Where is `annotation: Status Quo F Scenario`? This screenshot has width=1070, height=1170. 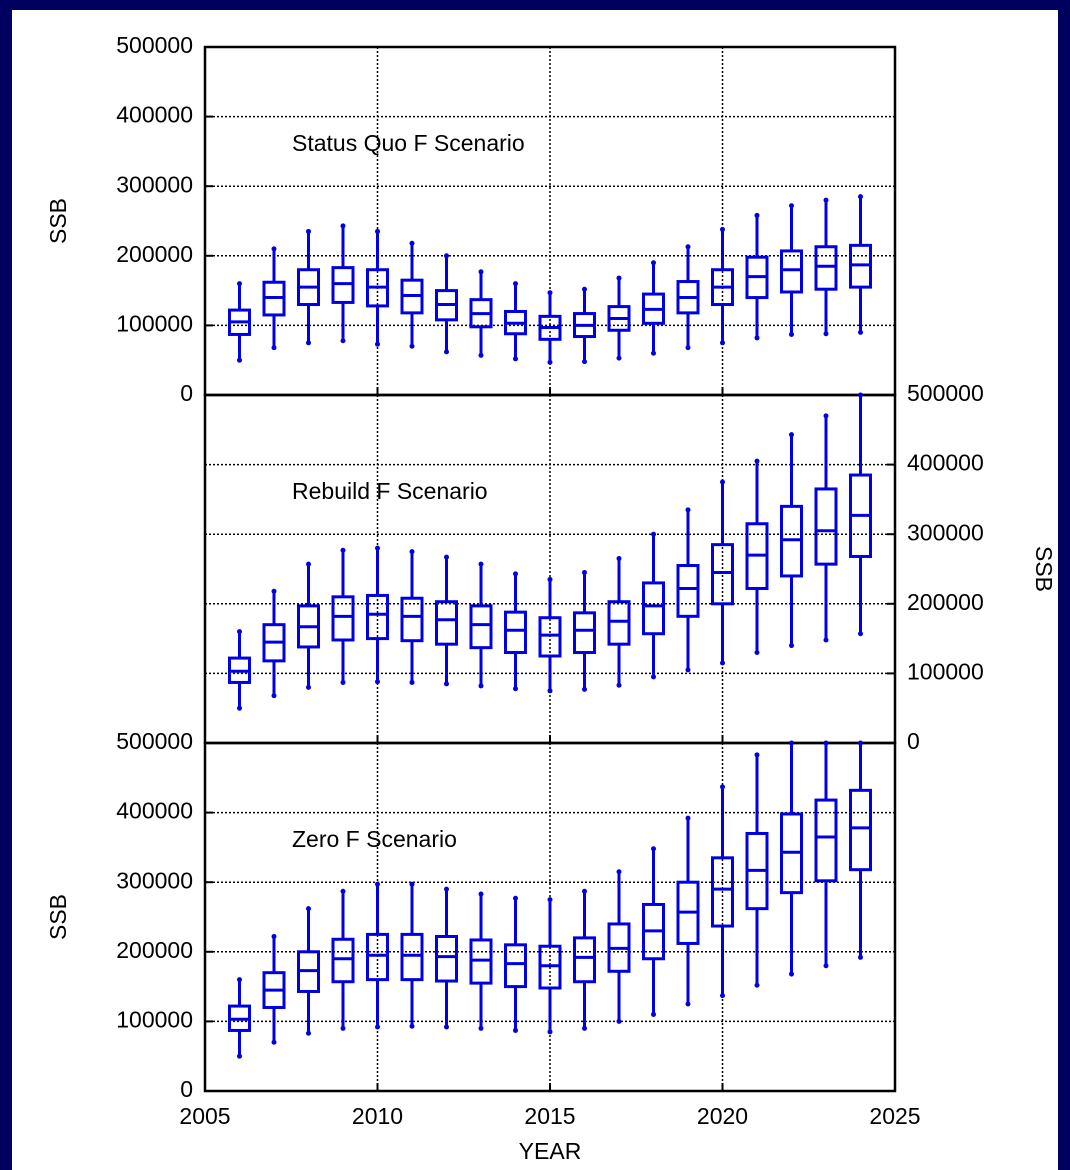
annotation: Status Quo F Scenario is located at coordinates (408, 143).